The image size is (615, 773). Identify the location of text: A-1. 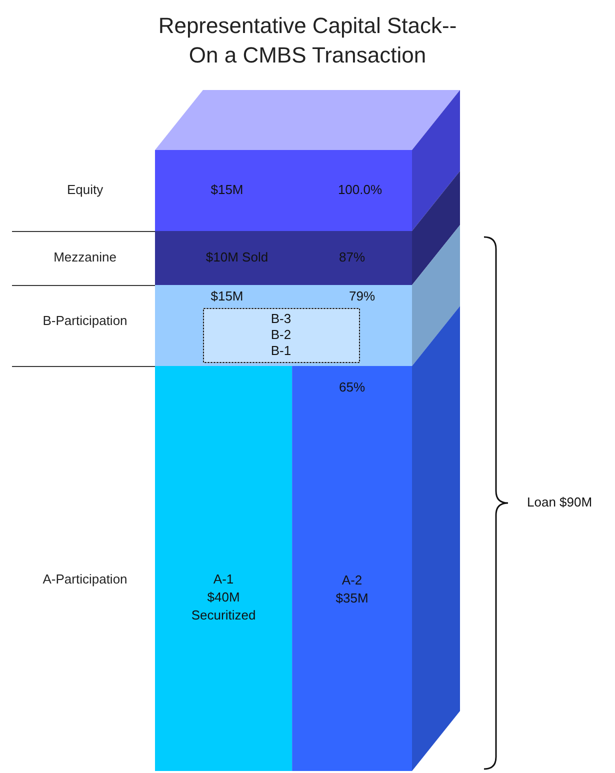
(223, 579).